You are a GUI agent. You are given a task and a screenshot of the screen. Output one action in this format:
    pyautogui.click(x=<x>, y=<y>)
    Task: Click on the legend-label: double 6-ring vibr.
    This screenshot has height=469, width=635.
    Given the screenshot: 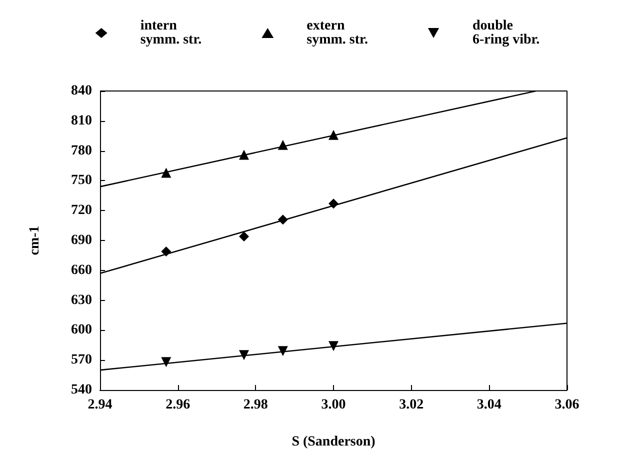 What is the action you would take?
    pyautogui.click(x=506, y=33)
    